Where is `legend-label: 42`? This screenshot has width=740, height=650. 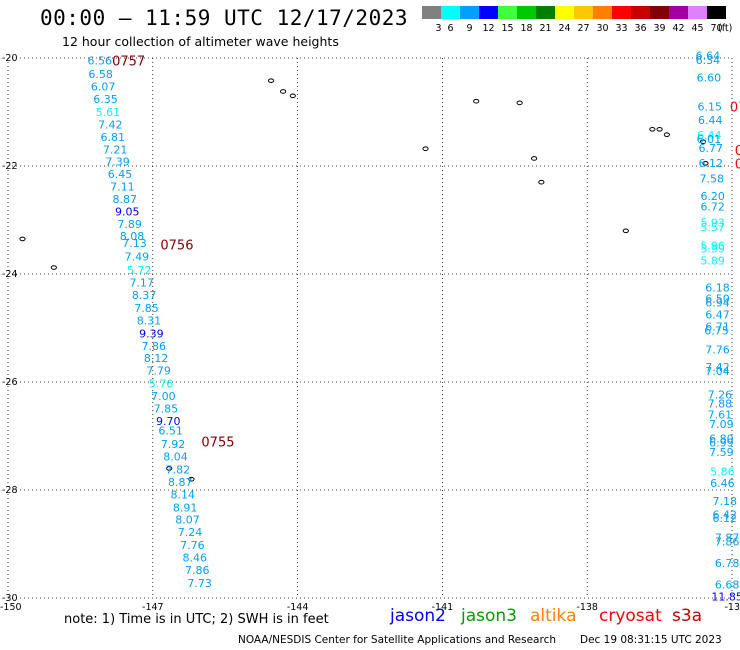 legend-label: 42 is located at coordinates (678, 28).